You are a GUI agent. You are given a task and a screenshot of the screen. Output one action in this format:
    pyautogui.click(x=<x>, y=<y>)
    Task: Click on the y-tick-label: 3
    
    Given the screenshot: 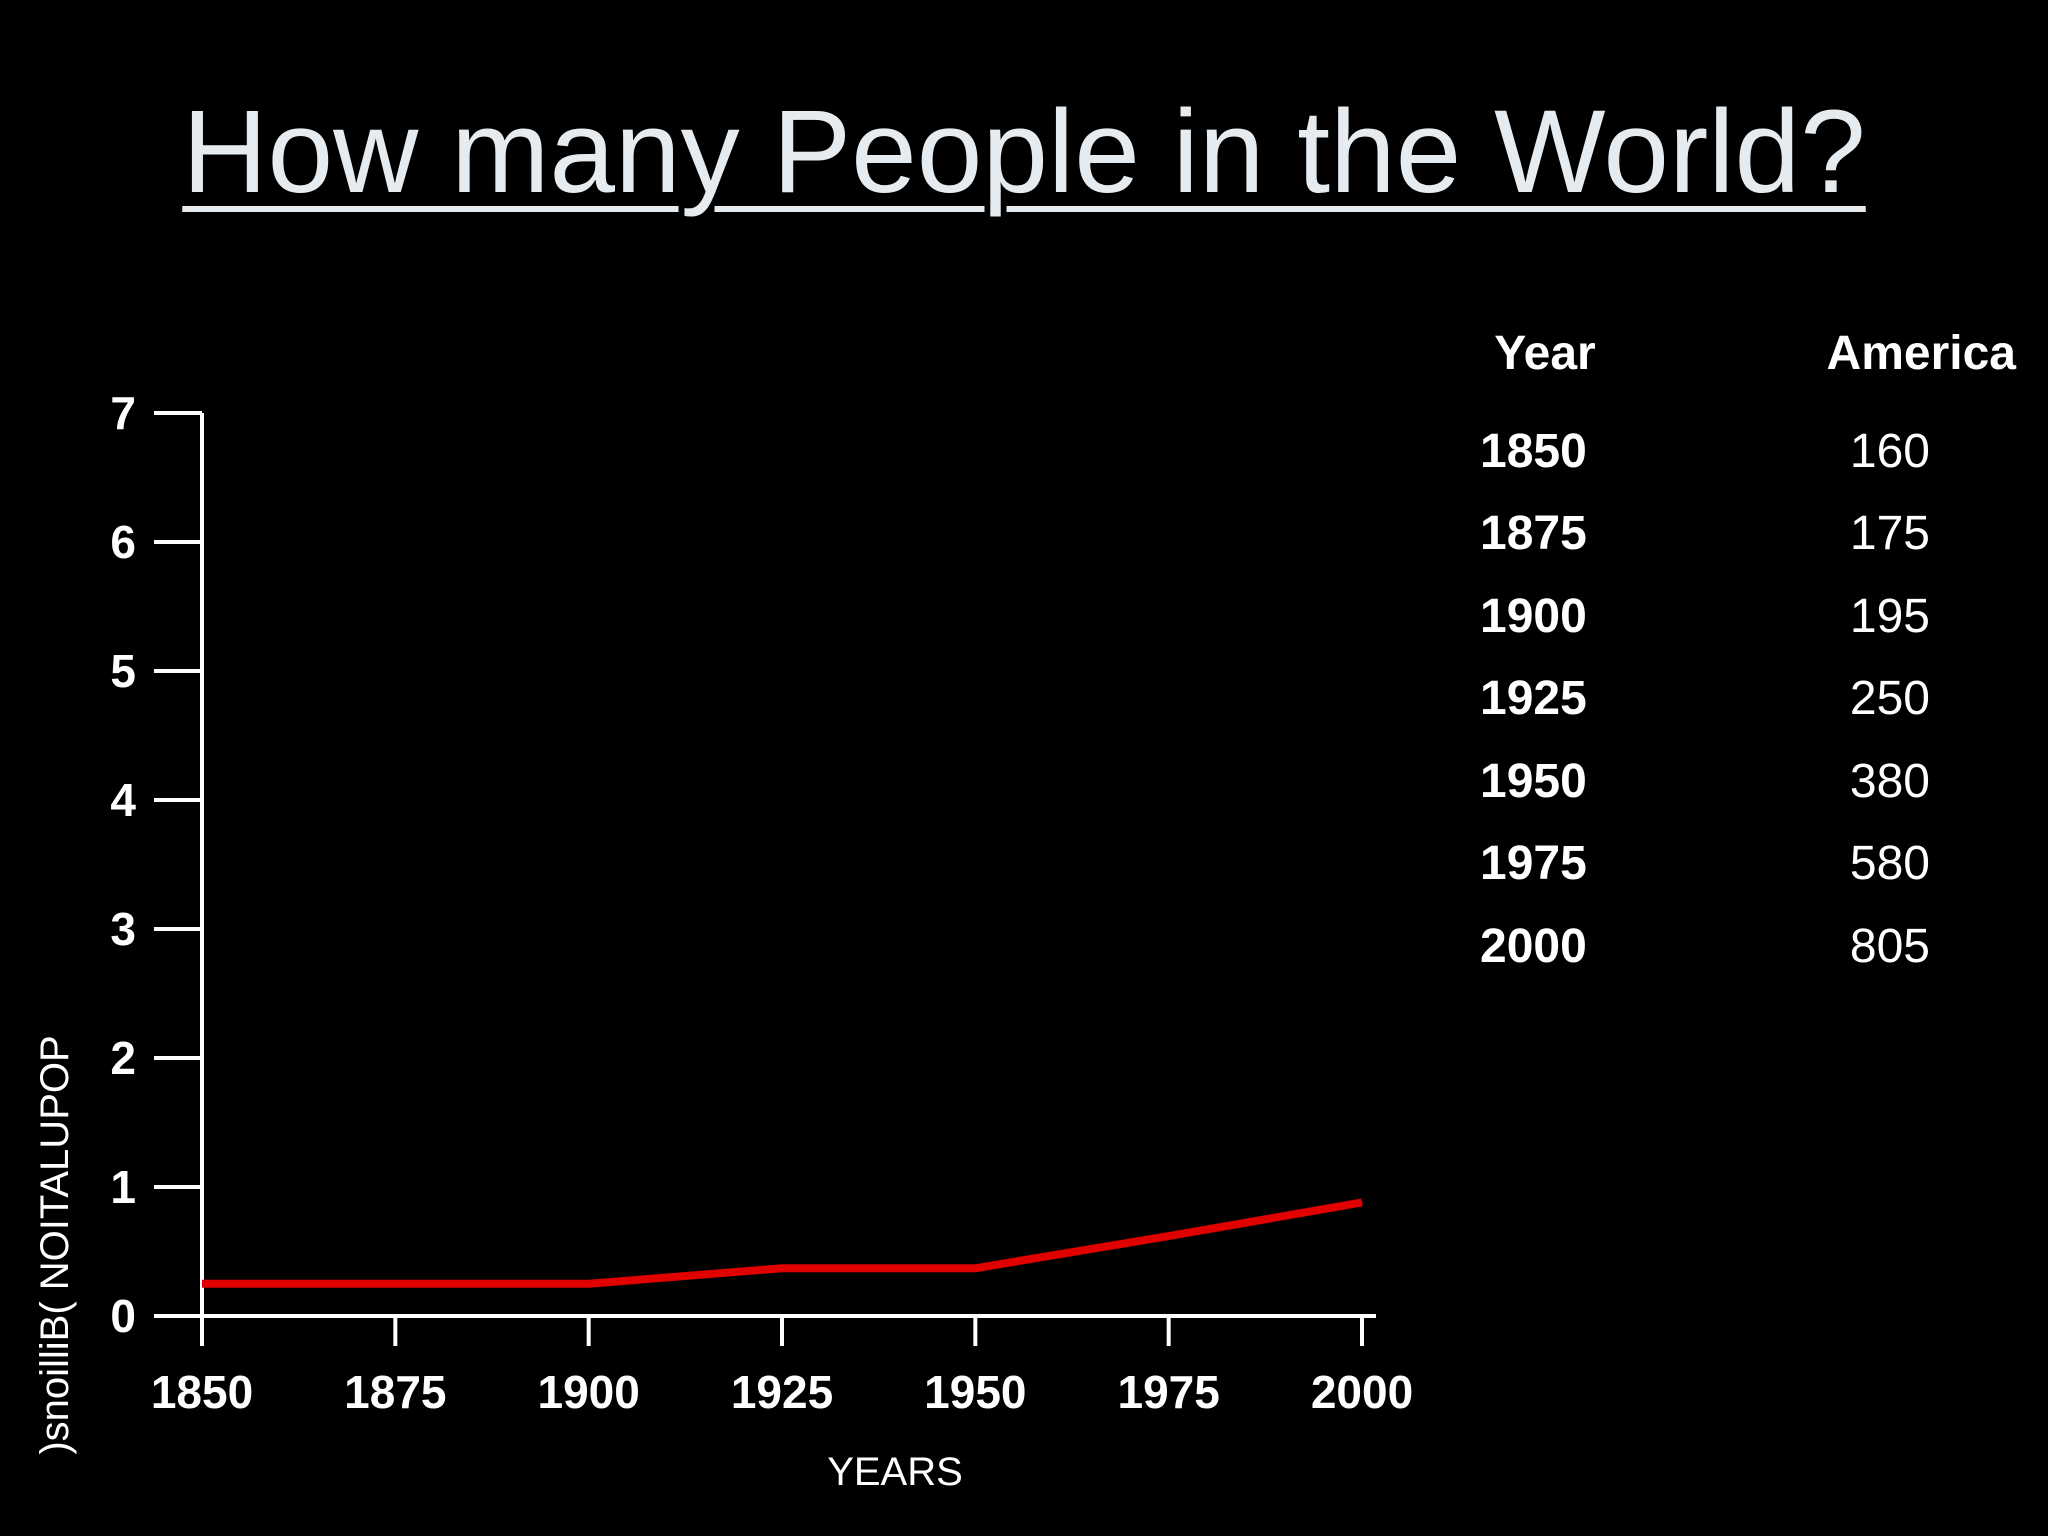 What is the action you would take?
    pyautogui.click(x=123, y=929)
    